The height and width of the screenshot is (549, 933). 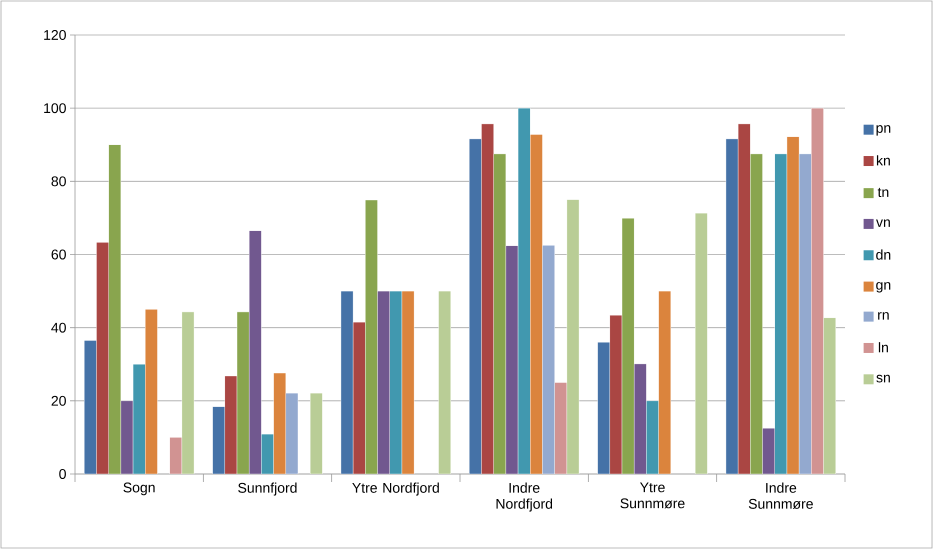 What do you see at coordinates (267, 489) in the screenshot?
I see `x-tick-label: Sunnfjord` at bounding box center [267, 489].